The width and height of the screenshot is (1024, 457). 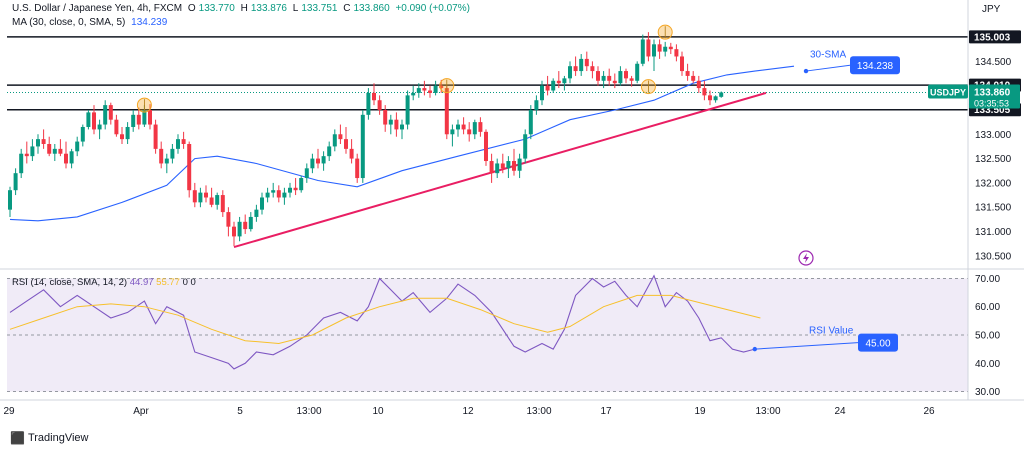 I want to click on rsi-annotation-dot, so click(x=754, y=349).